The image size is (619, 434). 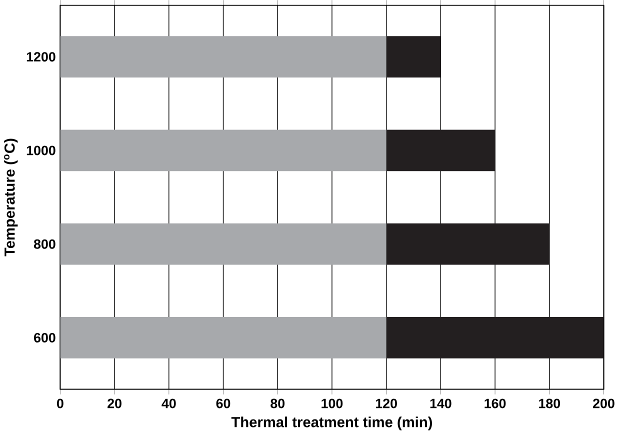 I want to click on x-tick-label: 180, so click(x=549, y=403).